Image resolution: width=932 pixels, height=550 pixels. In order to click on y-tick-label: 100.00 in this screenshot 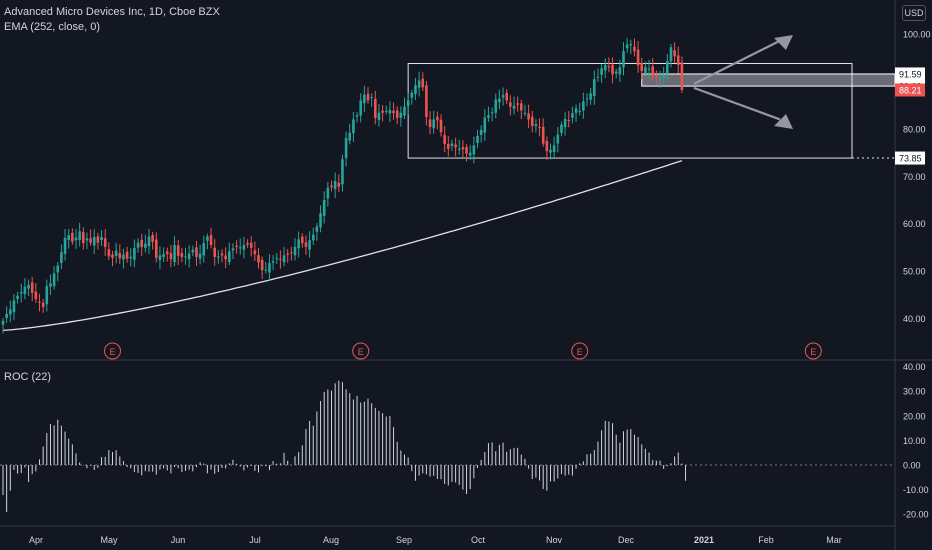, I will do `click(917, 35)`.